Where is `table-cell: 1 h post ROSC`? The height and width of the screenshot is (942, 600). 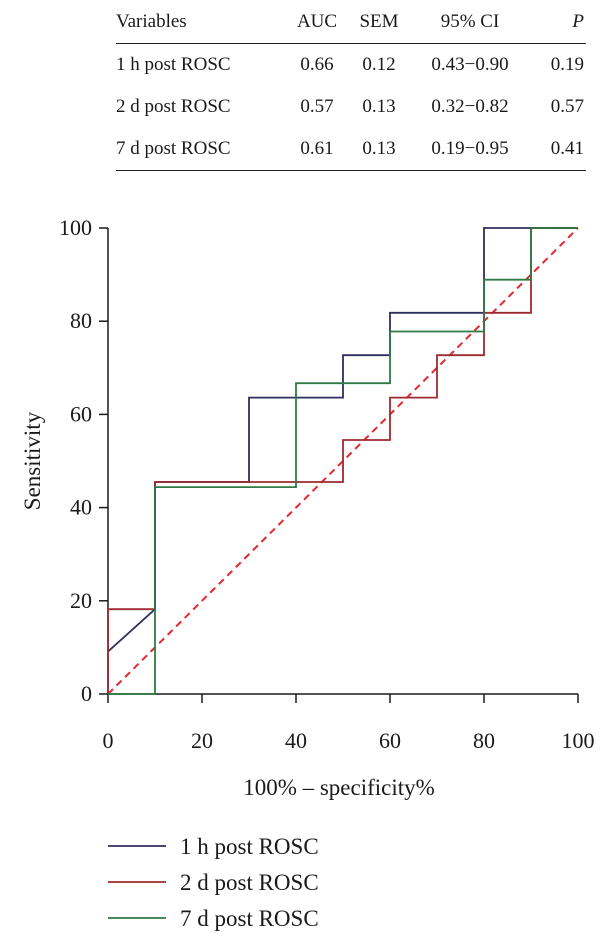 table-cell: 1 h post ROSC is located at coordinates (173, 64).